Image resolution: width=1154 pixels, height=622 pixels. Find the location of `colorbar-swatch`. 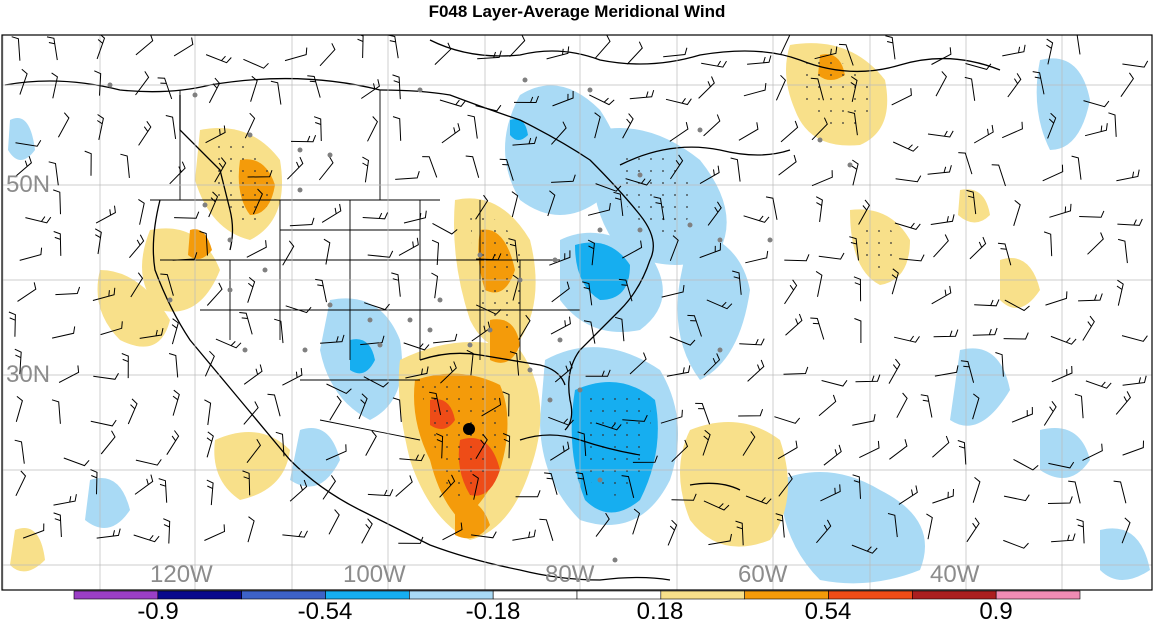

colorbar-swatch is located at coordinates (1038, 595).